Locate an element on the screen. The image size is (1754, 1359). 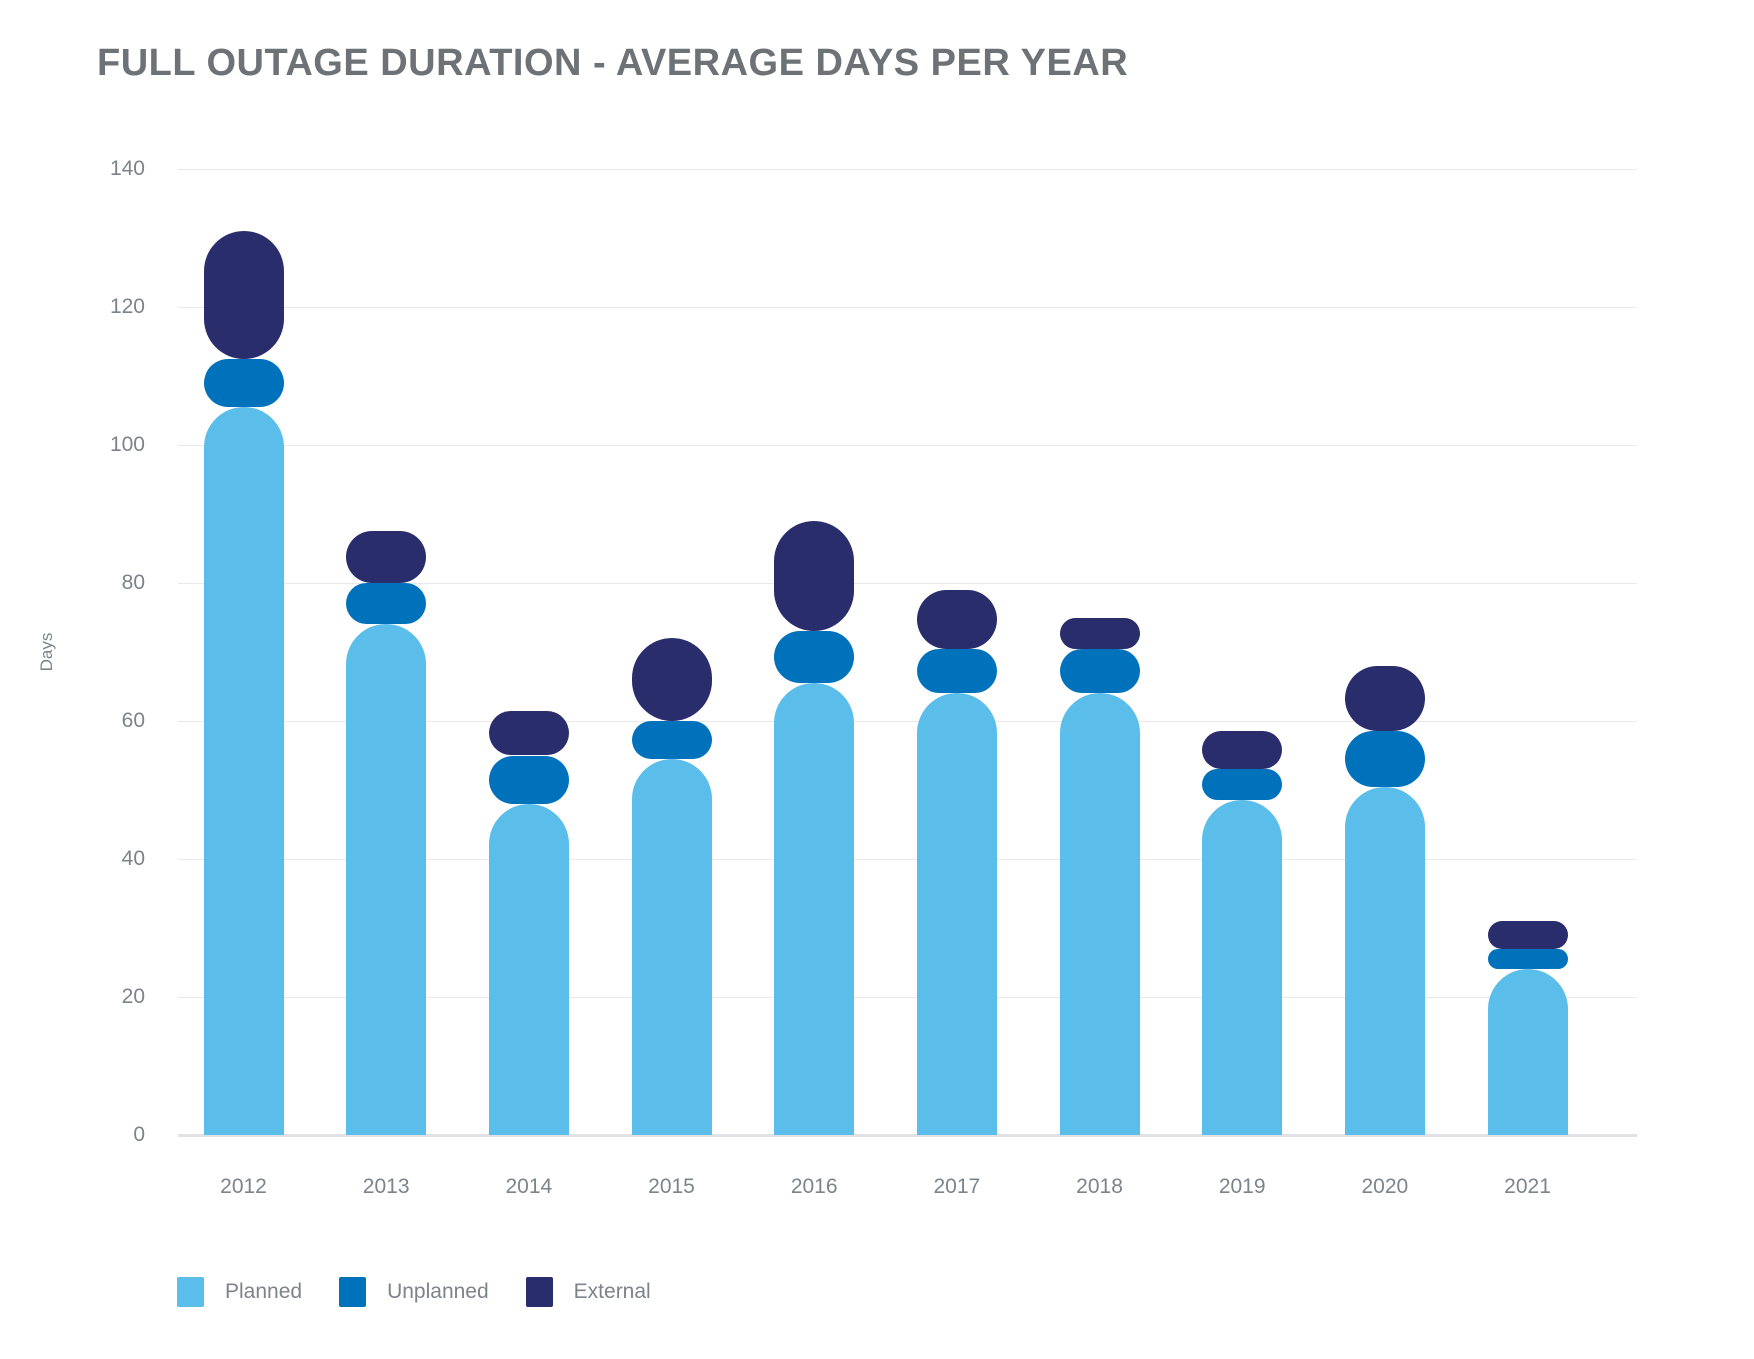
bar-segment-planned-2021 is located at coordinates (1527, 1052).